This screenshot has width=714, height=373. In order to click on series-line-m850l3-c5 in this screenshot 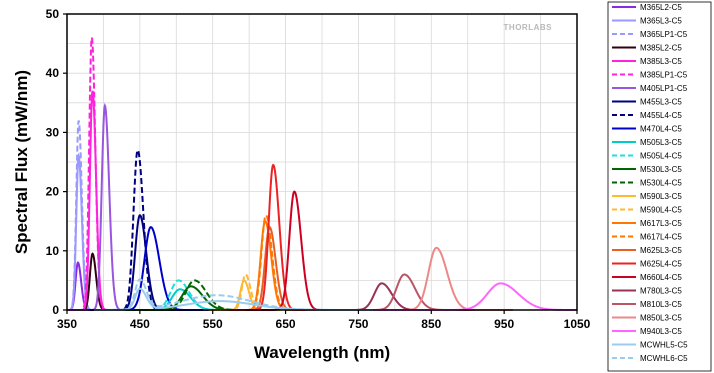, I will do `click(436, 278)`.